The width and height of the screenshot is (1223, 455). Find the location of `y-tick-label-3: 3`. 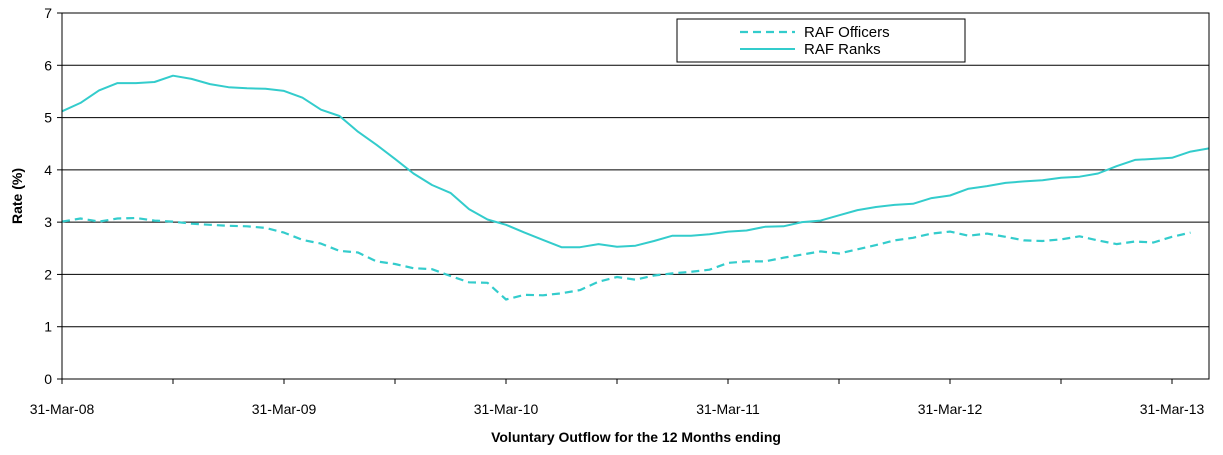

y-tick-label-3: 3 is located at coordinates (48, 222).